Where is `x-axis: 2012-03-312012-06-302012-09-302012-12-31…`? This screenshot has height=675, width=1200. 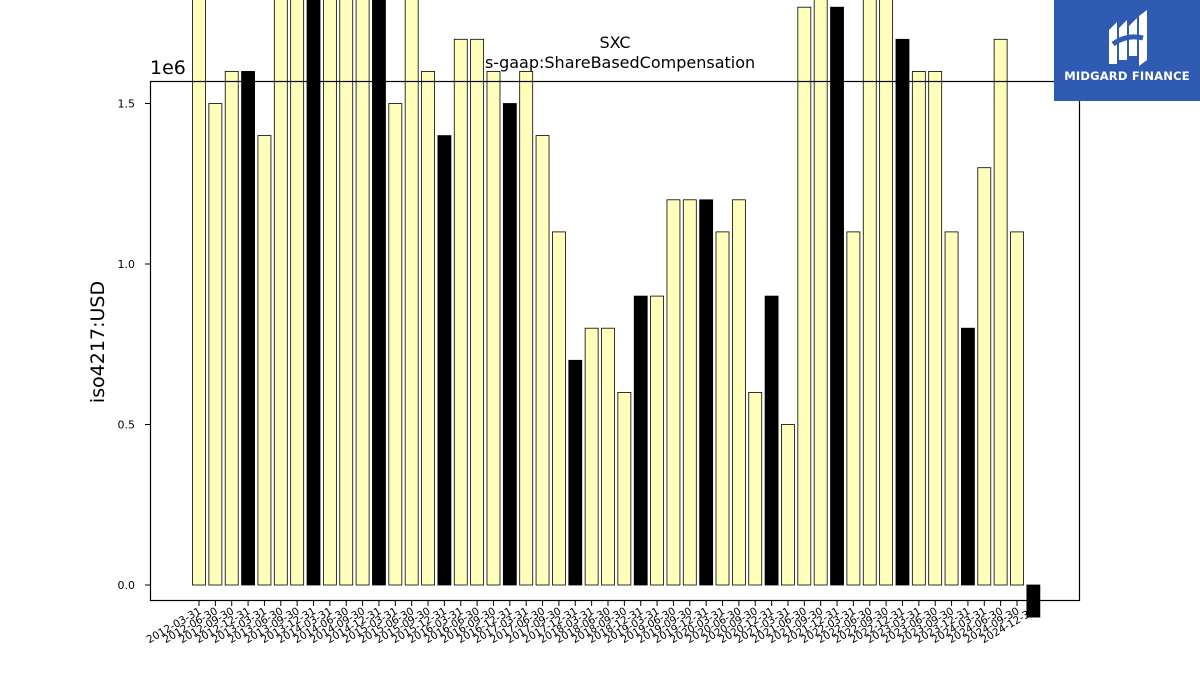 x-axis: 2012-03-312012-06-302012-09-302012-12-31… is located at coordinates (591, 623).